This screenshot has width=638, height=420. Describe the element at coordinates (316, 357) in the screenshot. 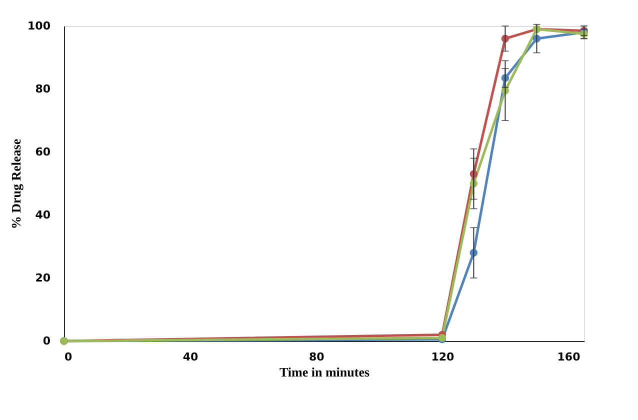

I see `x-tick-label: 80` at that location.